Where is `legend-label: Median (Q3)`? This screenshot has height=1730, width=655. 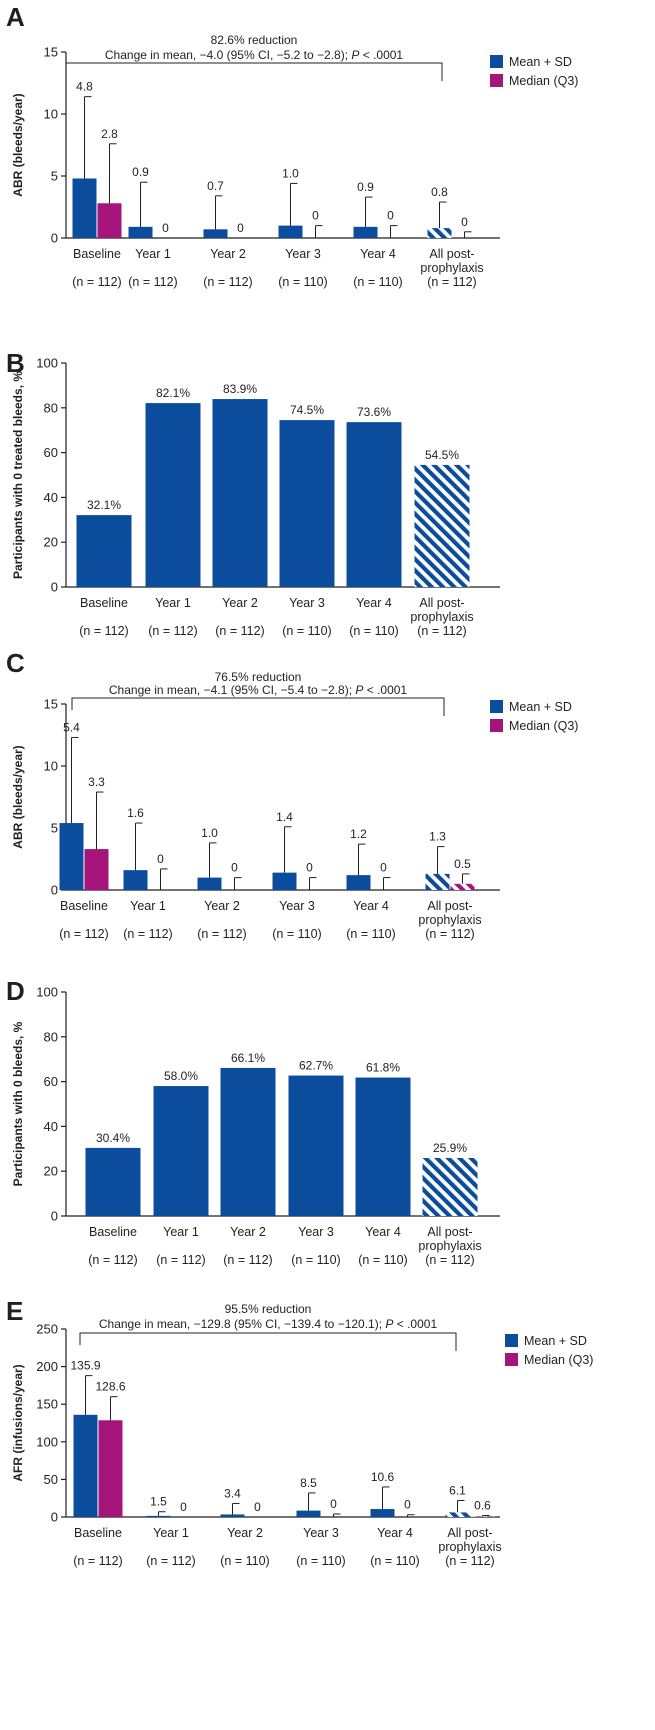 legend-label: Median (Q3) is located at coordinates (558, 1360).